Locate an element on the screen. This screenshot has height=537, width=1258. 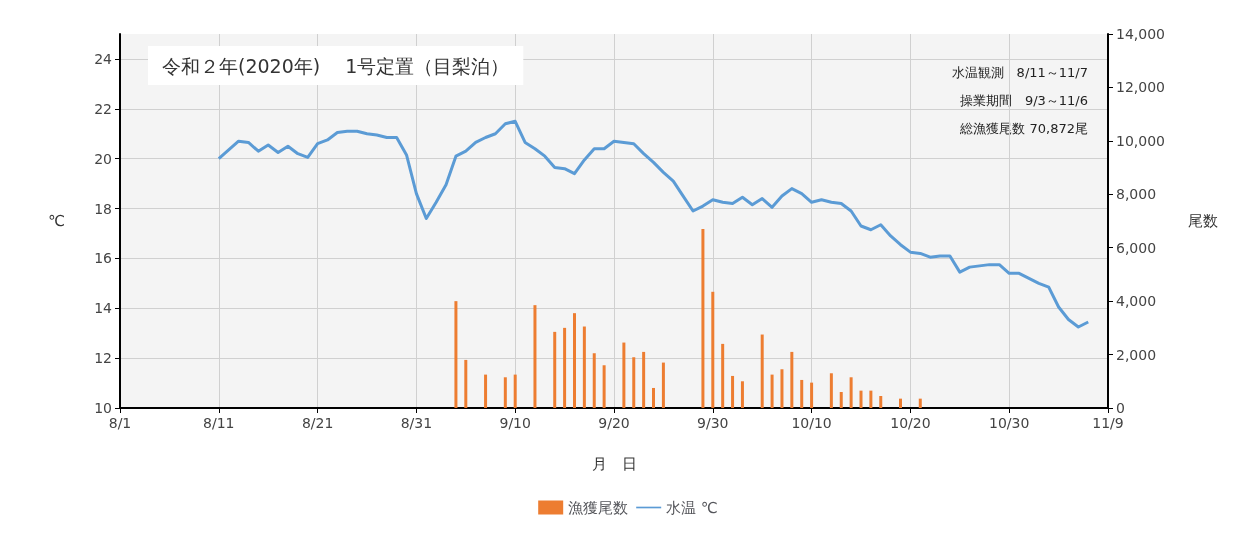
y2-tick-label: 0 is located at coordinates (1120, 408).